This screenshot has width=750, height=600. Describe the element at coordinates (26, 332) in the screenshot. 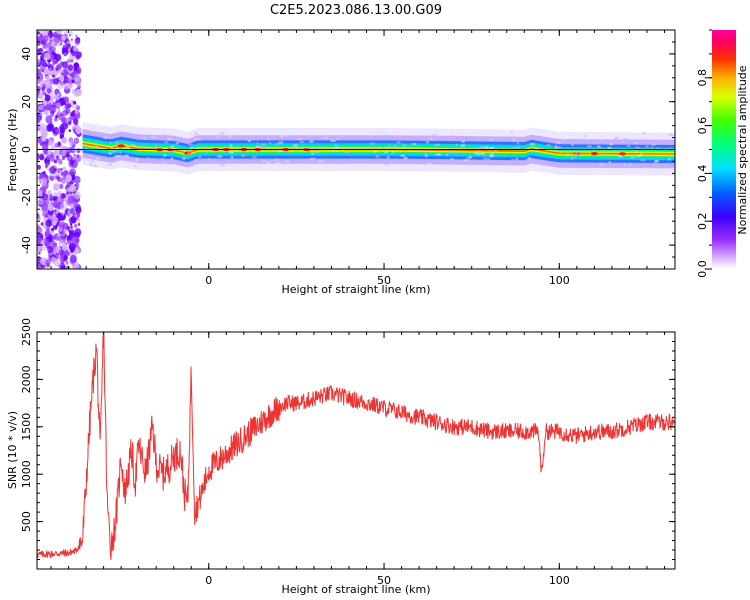

I see `y-tick-label: 2500` at that location.